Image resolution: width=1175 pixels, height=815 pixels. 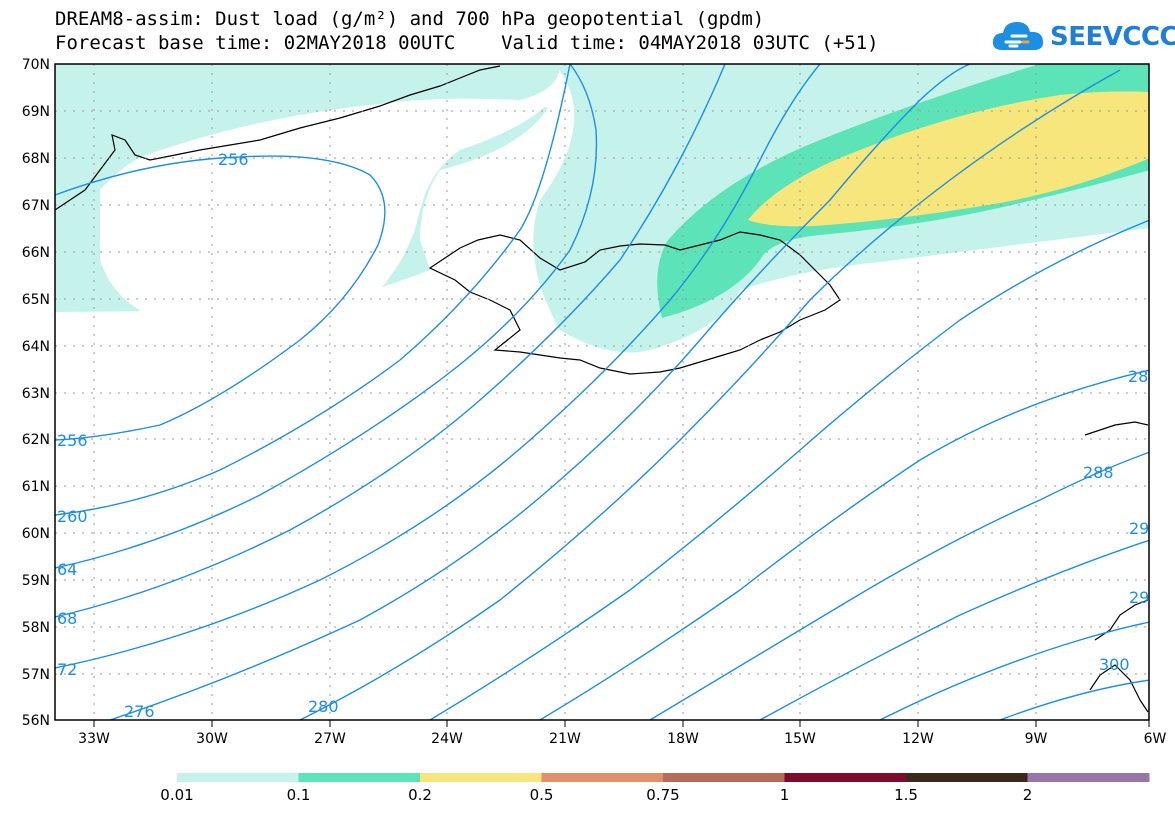 I want to click on iceland-coastline, so click(x=634, y=303).